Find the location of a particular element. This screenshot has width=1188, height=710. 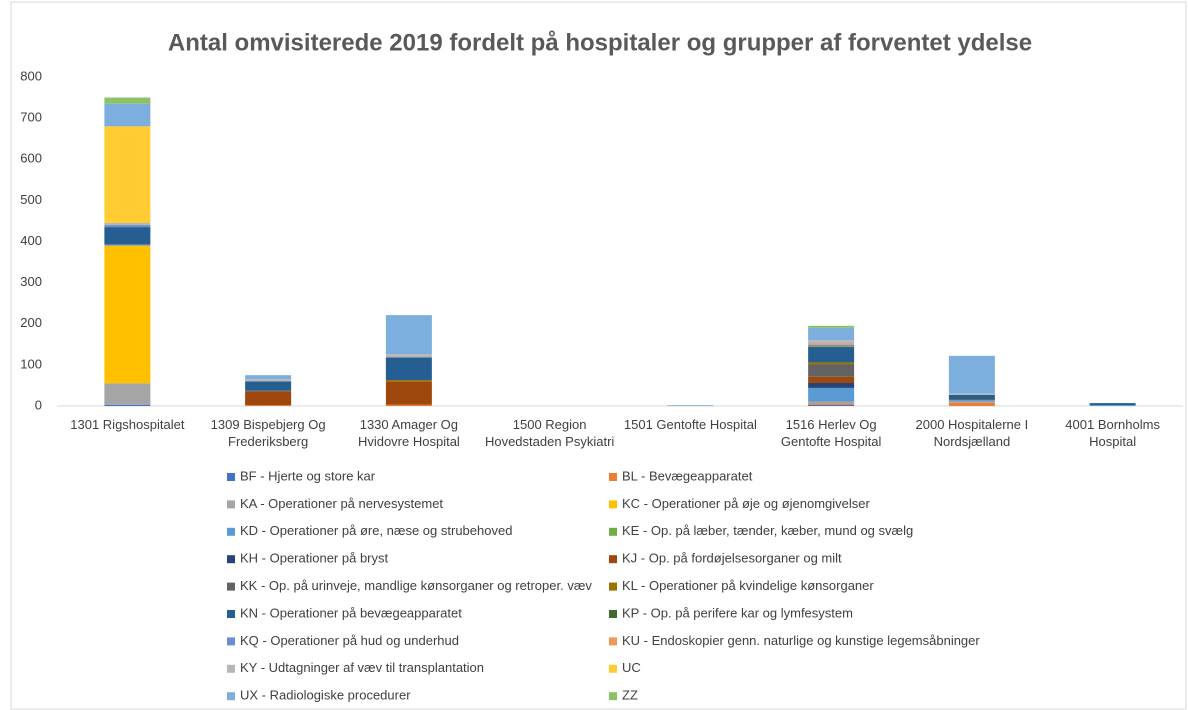

legend-label: BL - Bevægeapparatet is located at coordinates (687, 475).